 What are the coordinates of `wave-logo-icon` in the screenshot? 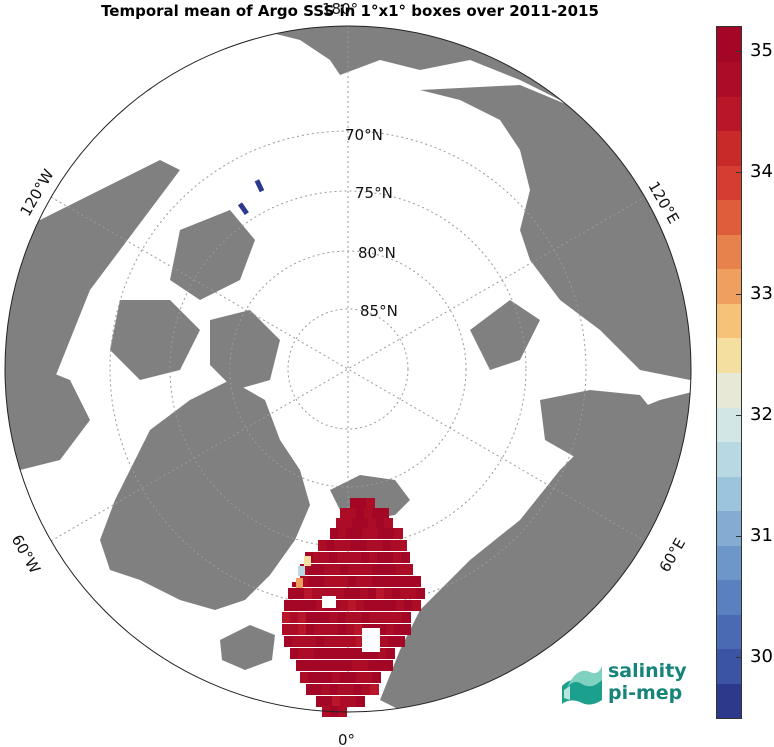 It's located at (582, 685).